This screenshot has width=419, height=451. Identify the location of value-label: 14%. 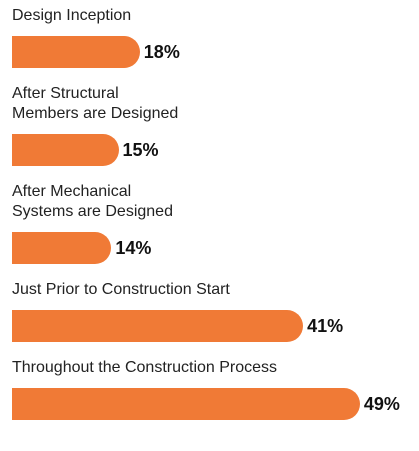
(133, 247).